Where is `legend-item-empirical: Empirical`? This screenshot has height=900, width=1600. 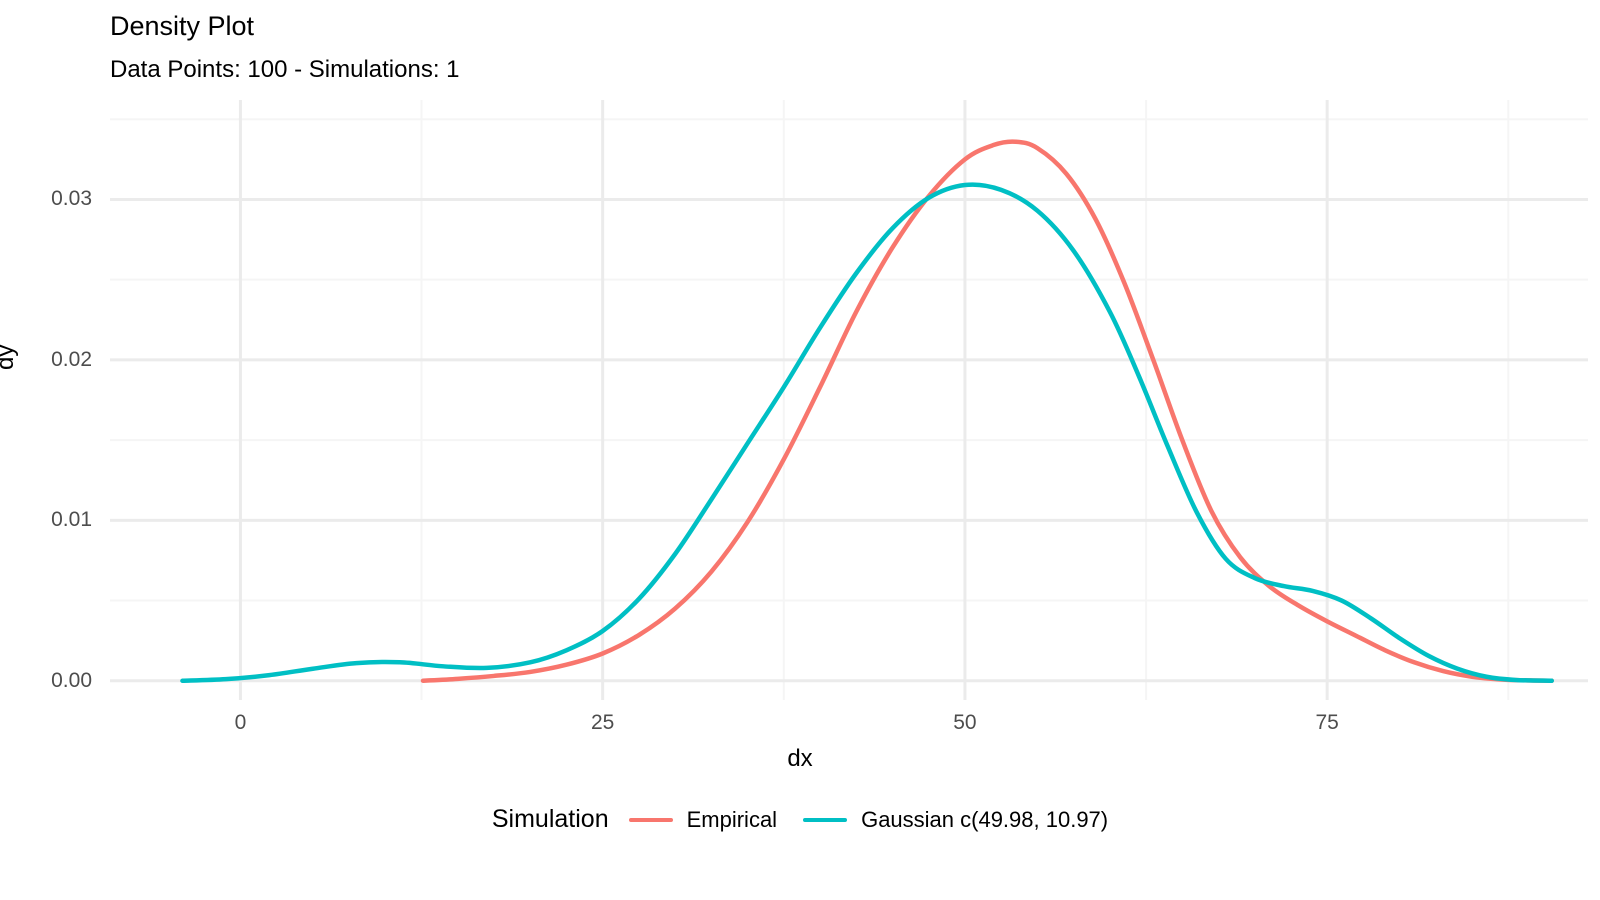
legend-item-empirical: Empirical is located at coordinates (703, 819).